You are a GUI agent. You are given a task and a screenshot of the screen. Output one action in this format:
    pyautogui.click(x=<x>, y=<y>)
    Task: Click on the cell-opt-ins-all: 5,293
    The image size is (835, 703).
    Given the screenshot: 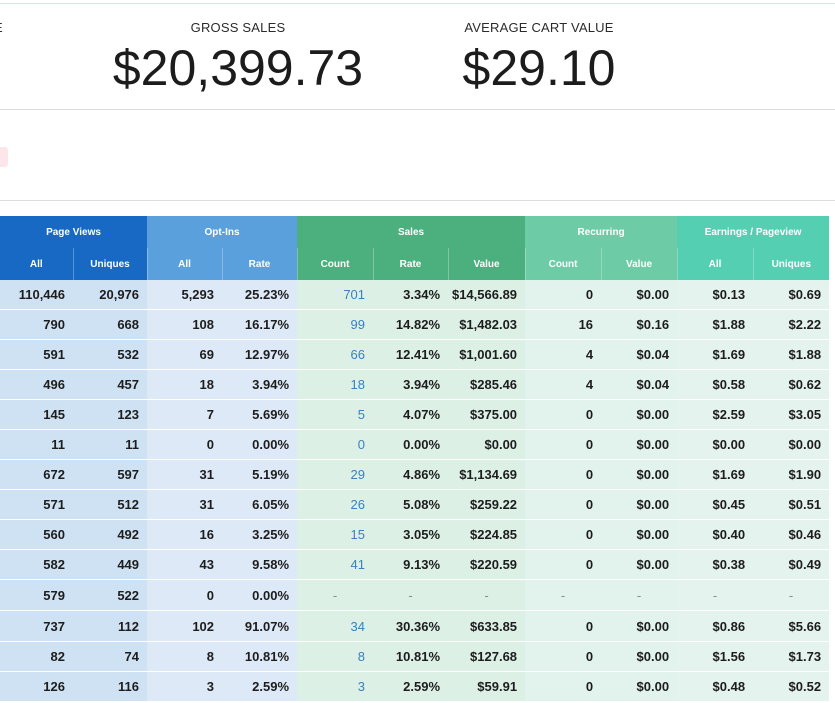 What is the action you would take?
    pyautogui.click(x=185, y=295)
    